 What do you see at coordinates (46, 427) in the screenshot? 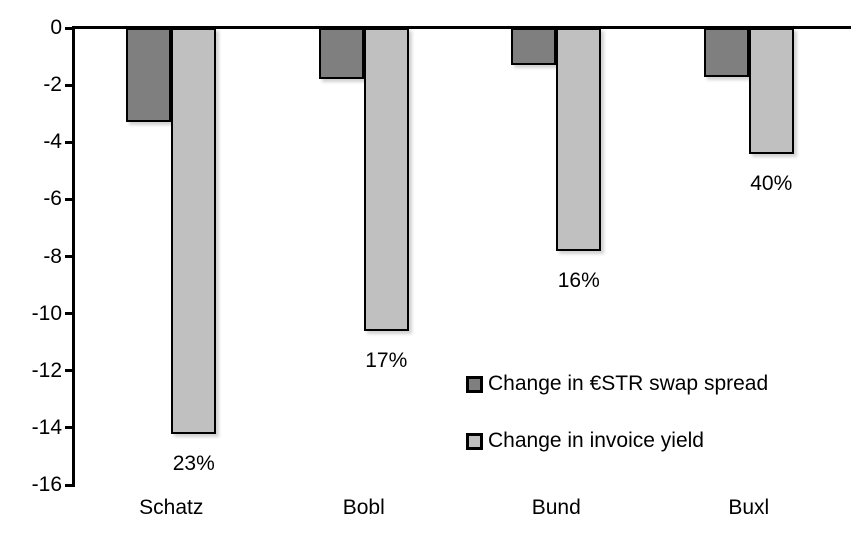
I see `y-tick-label: -14` at bounding box center [46, 427].